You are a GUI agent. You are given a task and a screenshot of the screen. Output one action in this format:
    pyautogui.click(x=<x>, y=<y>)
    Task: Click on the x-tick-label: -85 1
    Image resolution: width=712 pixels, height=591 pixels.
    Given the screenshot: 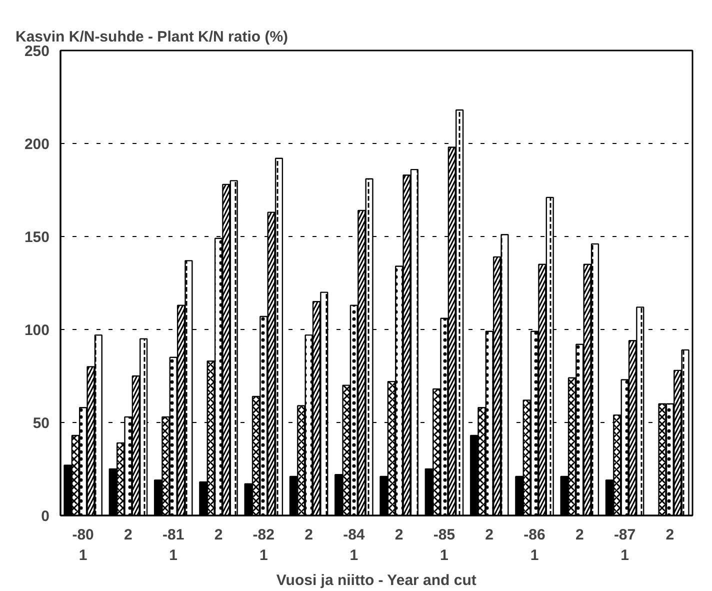 What is the action you would take?
    pyautogui.click(x=444, y=545)
    